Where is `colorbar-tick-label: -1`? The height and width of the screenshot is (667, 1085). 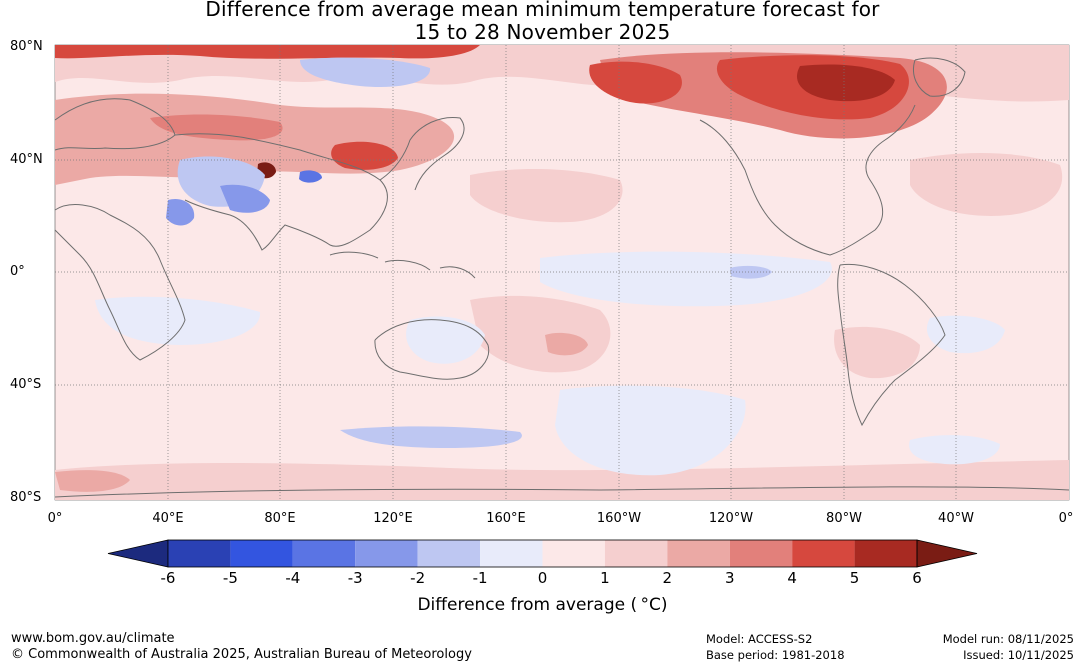
colorbar-tick-label: -1 is located at coordinates (480, 578).